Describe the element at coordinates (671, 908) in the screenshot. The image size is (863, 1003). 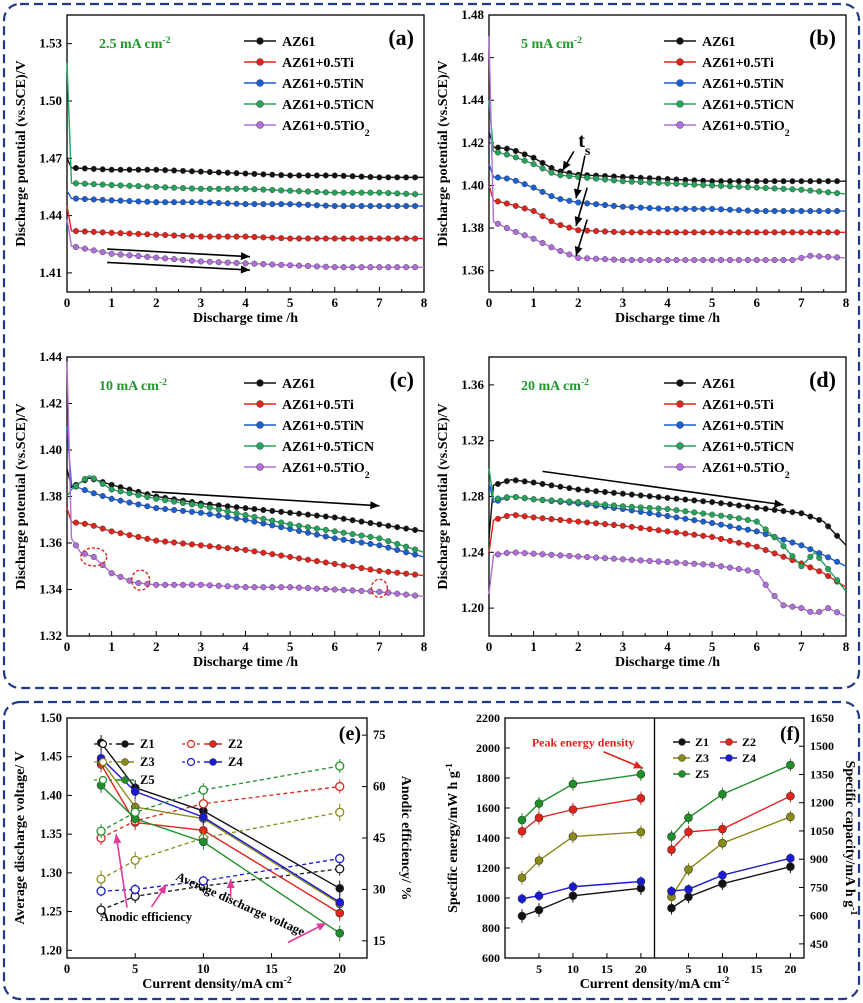
I see `capacity-point-Z1` at that location.